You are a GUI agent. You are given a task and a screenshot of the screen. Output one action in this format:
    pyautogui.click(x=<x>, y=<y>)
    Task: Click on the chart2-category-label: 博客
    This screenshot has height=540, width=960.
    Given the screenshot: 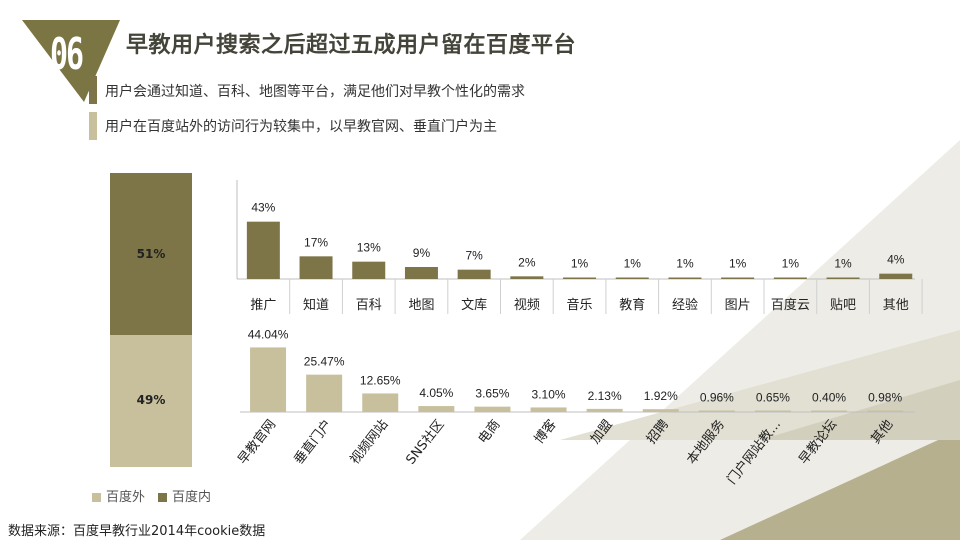 What is the action you would take?
    pyautogui.click(x=545, y=432)
    